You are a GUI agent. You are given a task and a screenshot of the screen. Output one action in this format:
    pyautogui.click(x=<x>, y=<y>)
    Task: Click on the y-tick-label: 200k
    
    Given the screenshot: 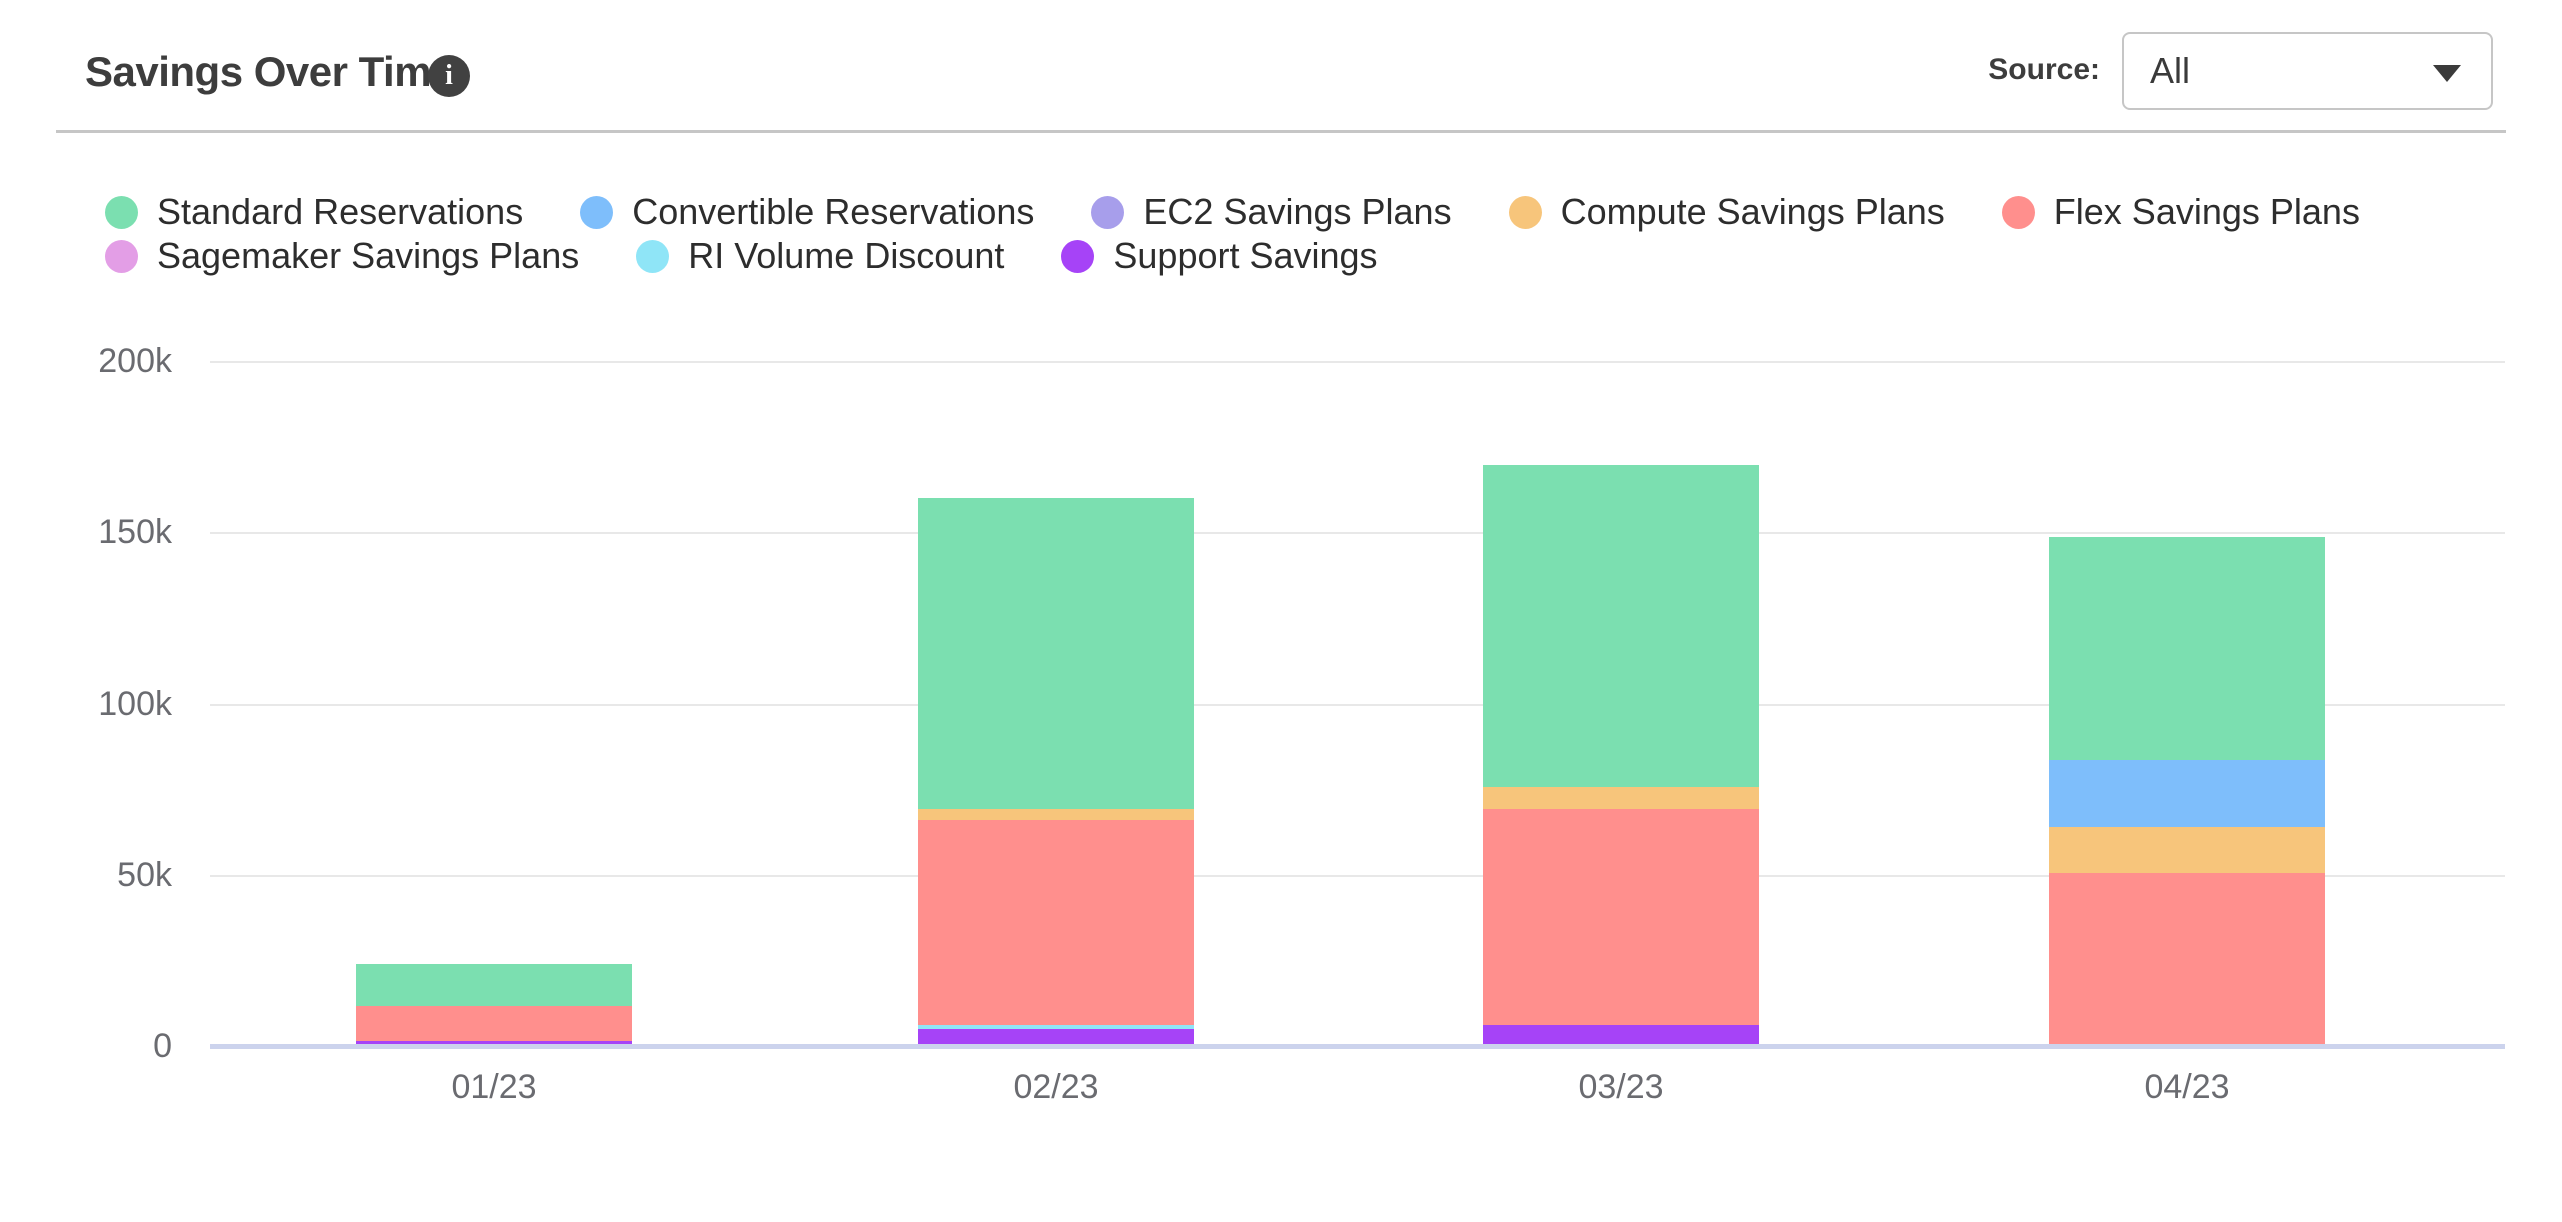 What is the action you would take?
    pyautogui.click(x=135, y=361)
    